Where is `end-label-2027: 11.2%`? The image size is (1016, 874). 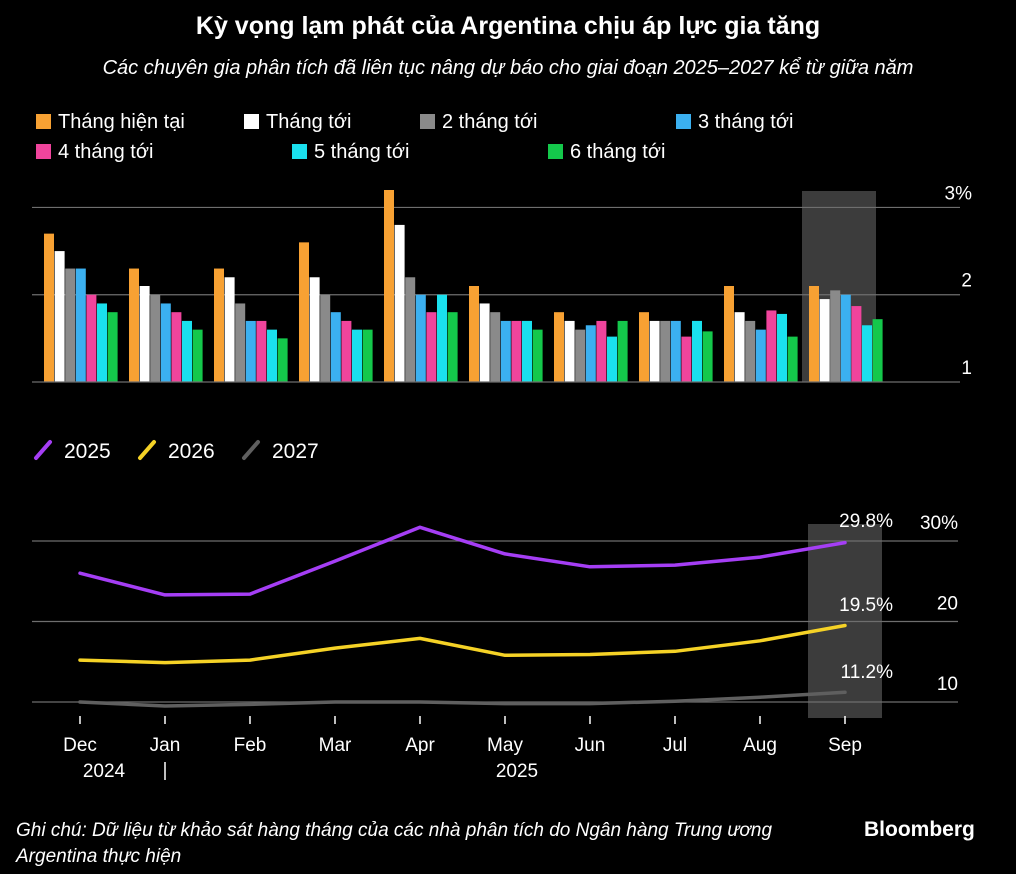 end-label-2027: 11.2% is located at coordinates (867, 672).